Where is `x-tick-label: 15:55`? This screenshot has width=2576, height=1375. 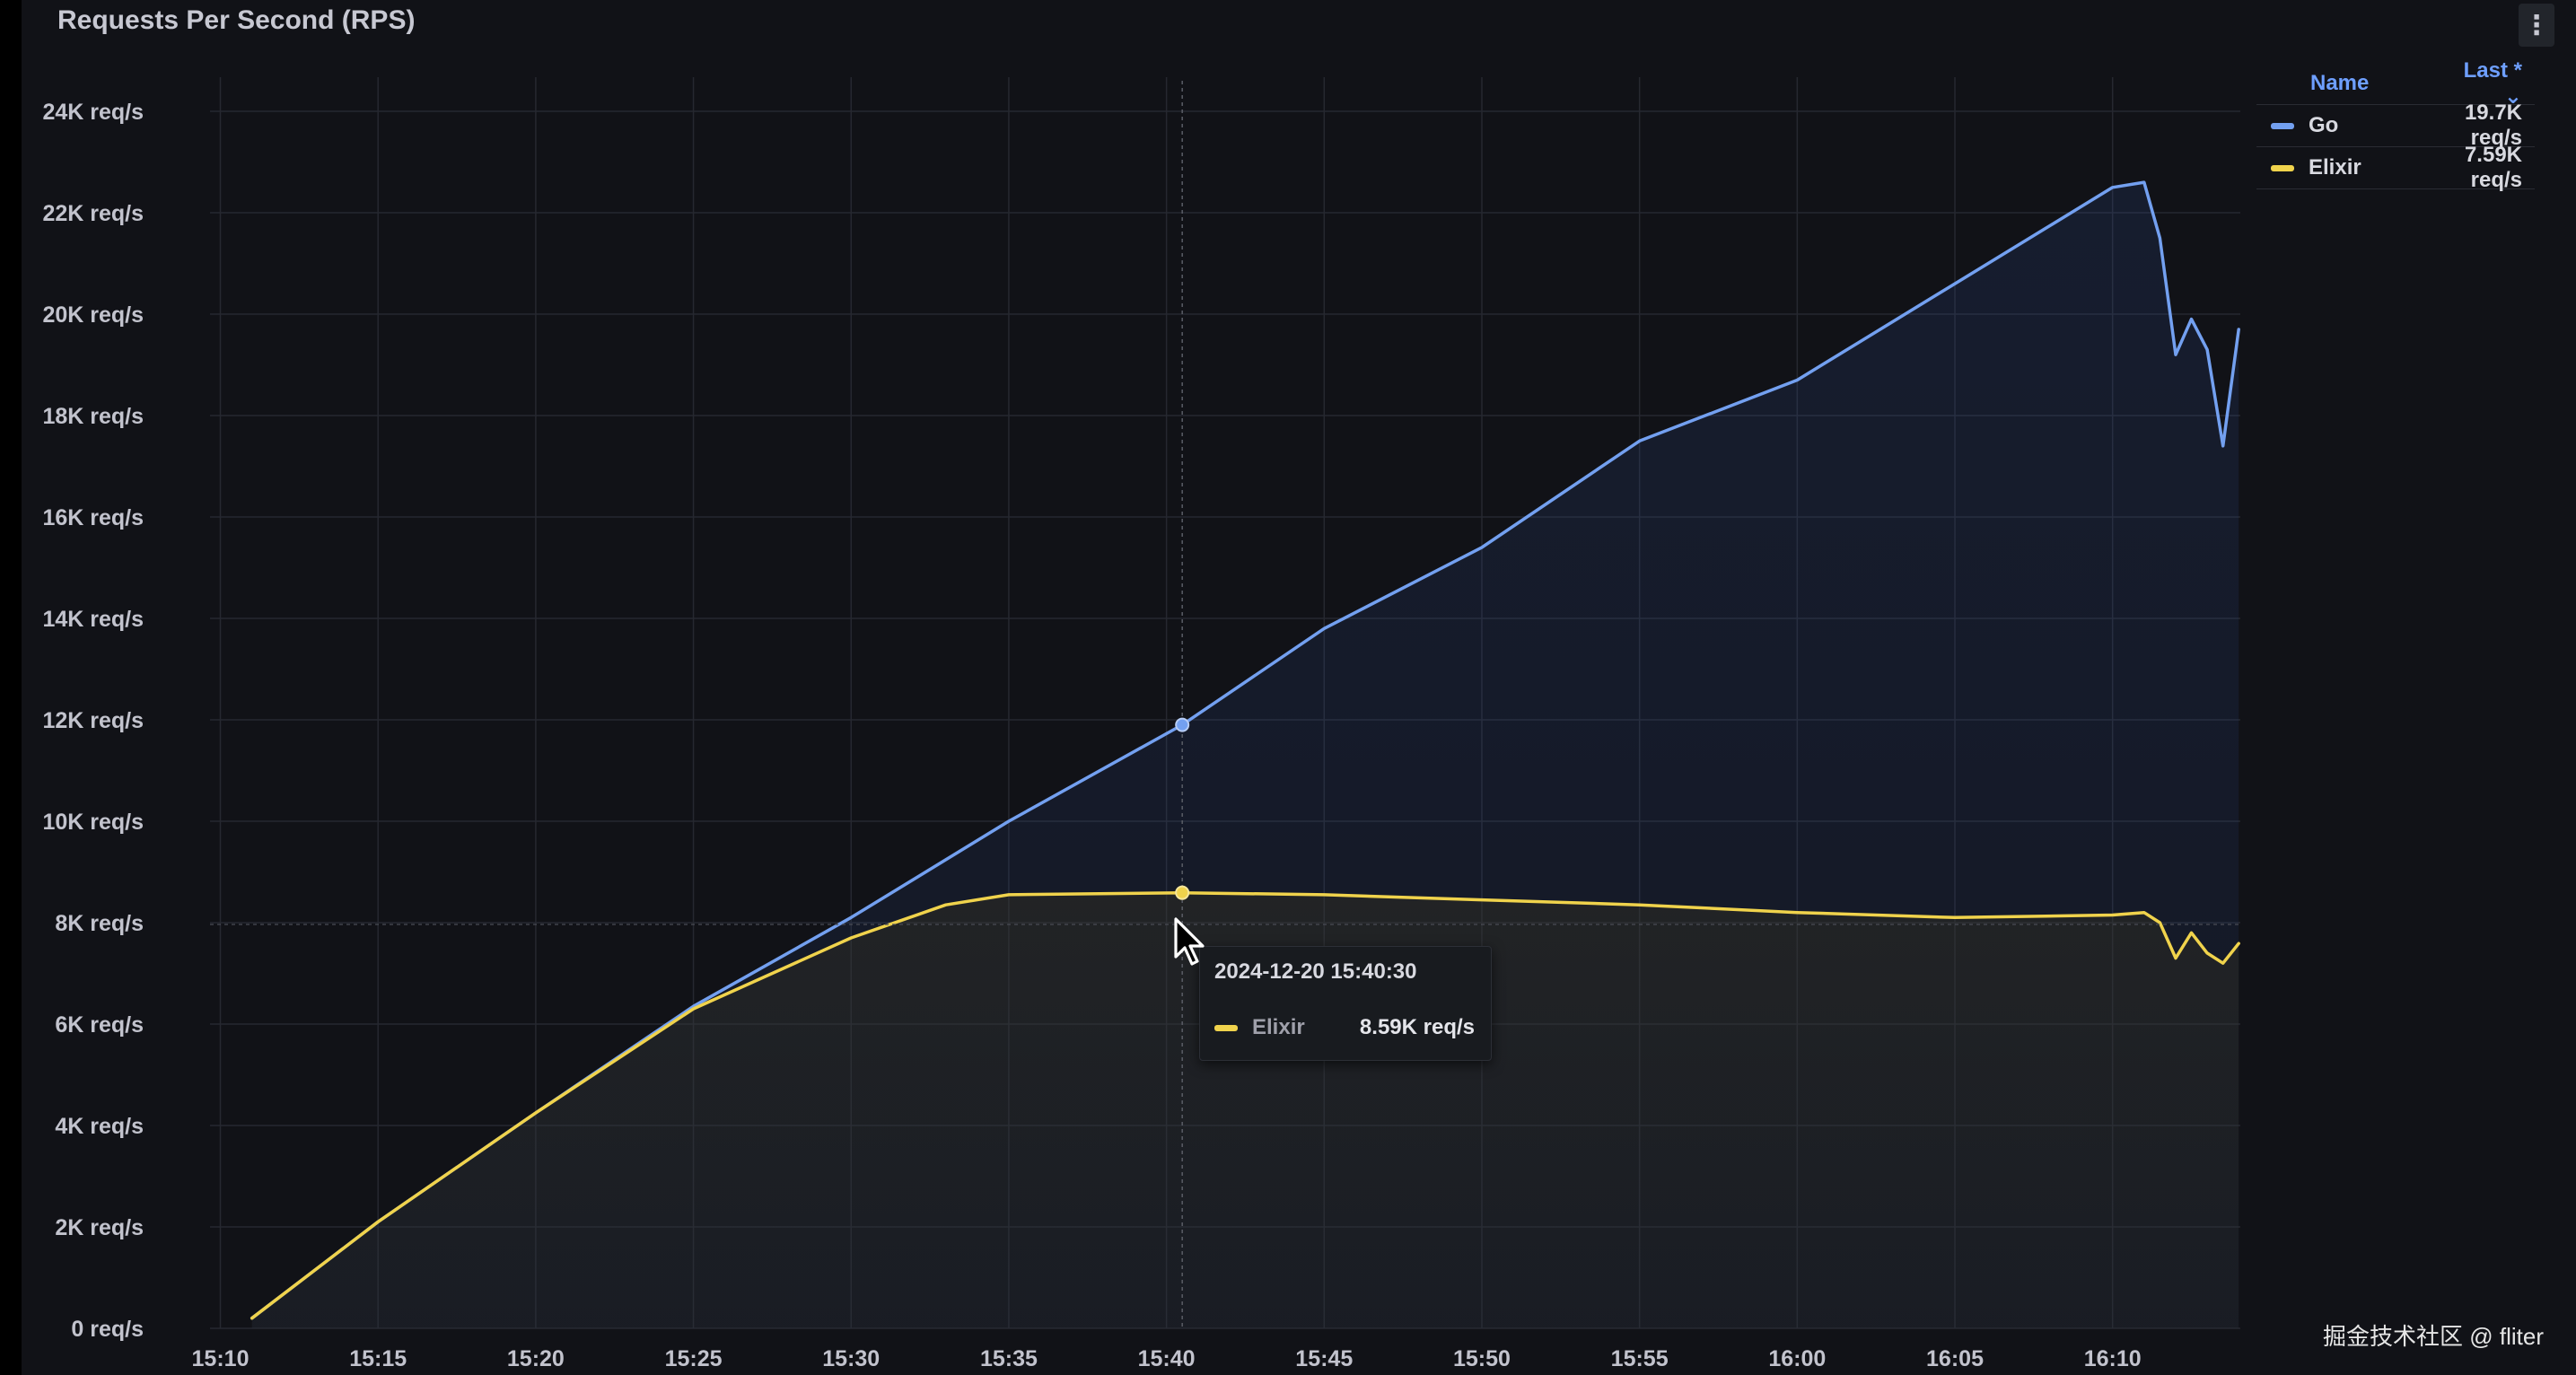 x-tick-label: 15:55 is located at coordinates (1640, 1358).